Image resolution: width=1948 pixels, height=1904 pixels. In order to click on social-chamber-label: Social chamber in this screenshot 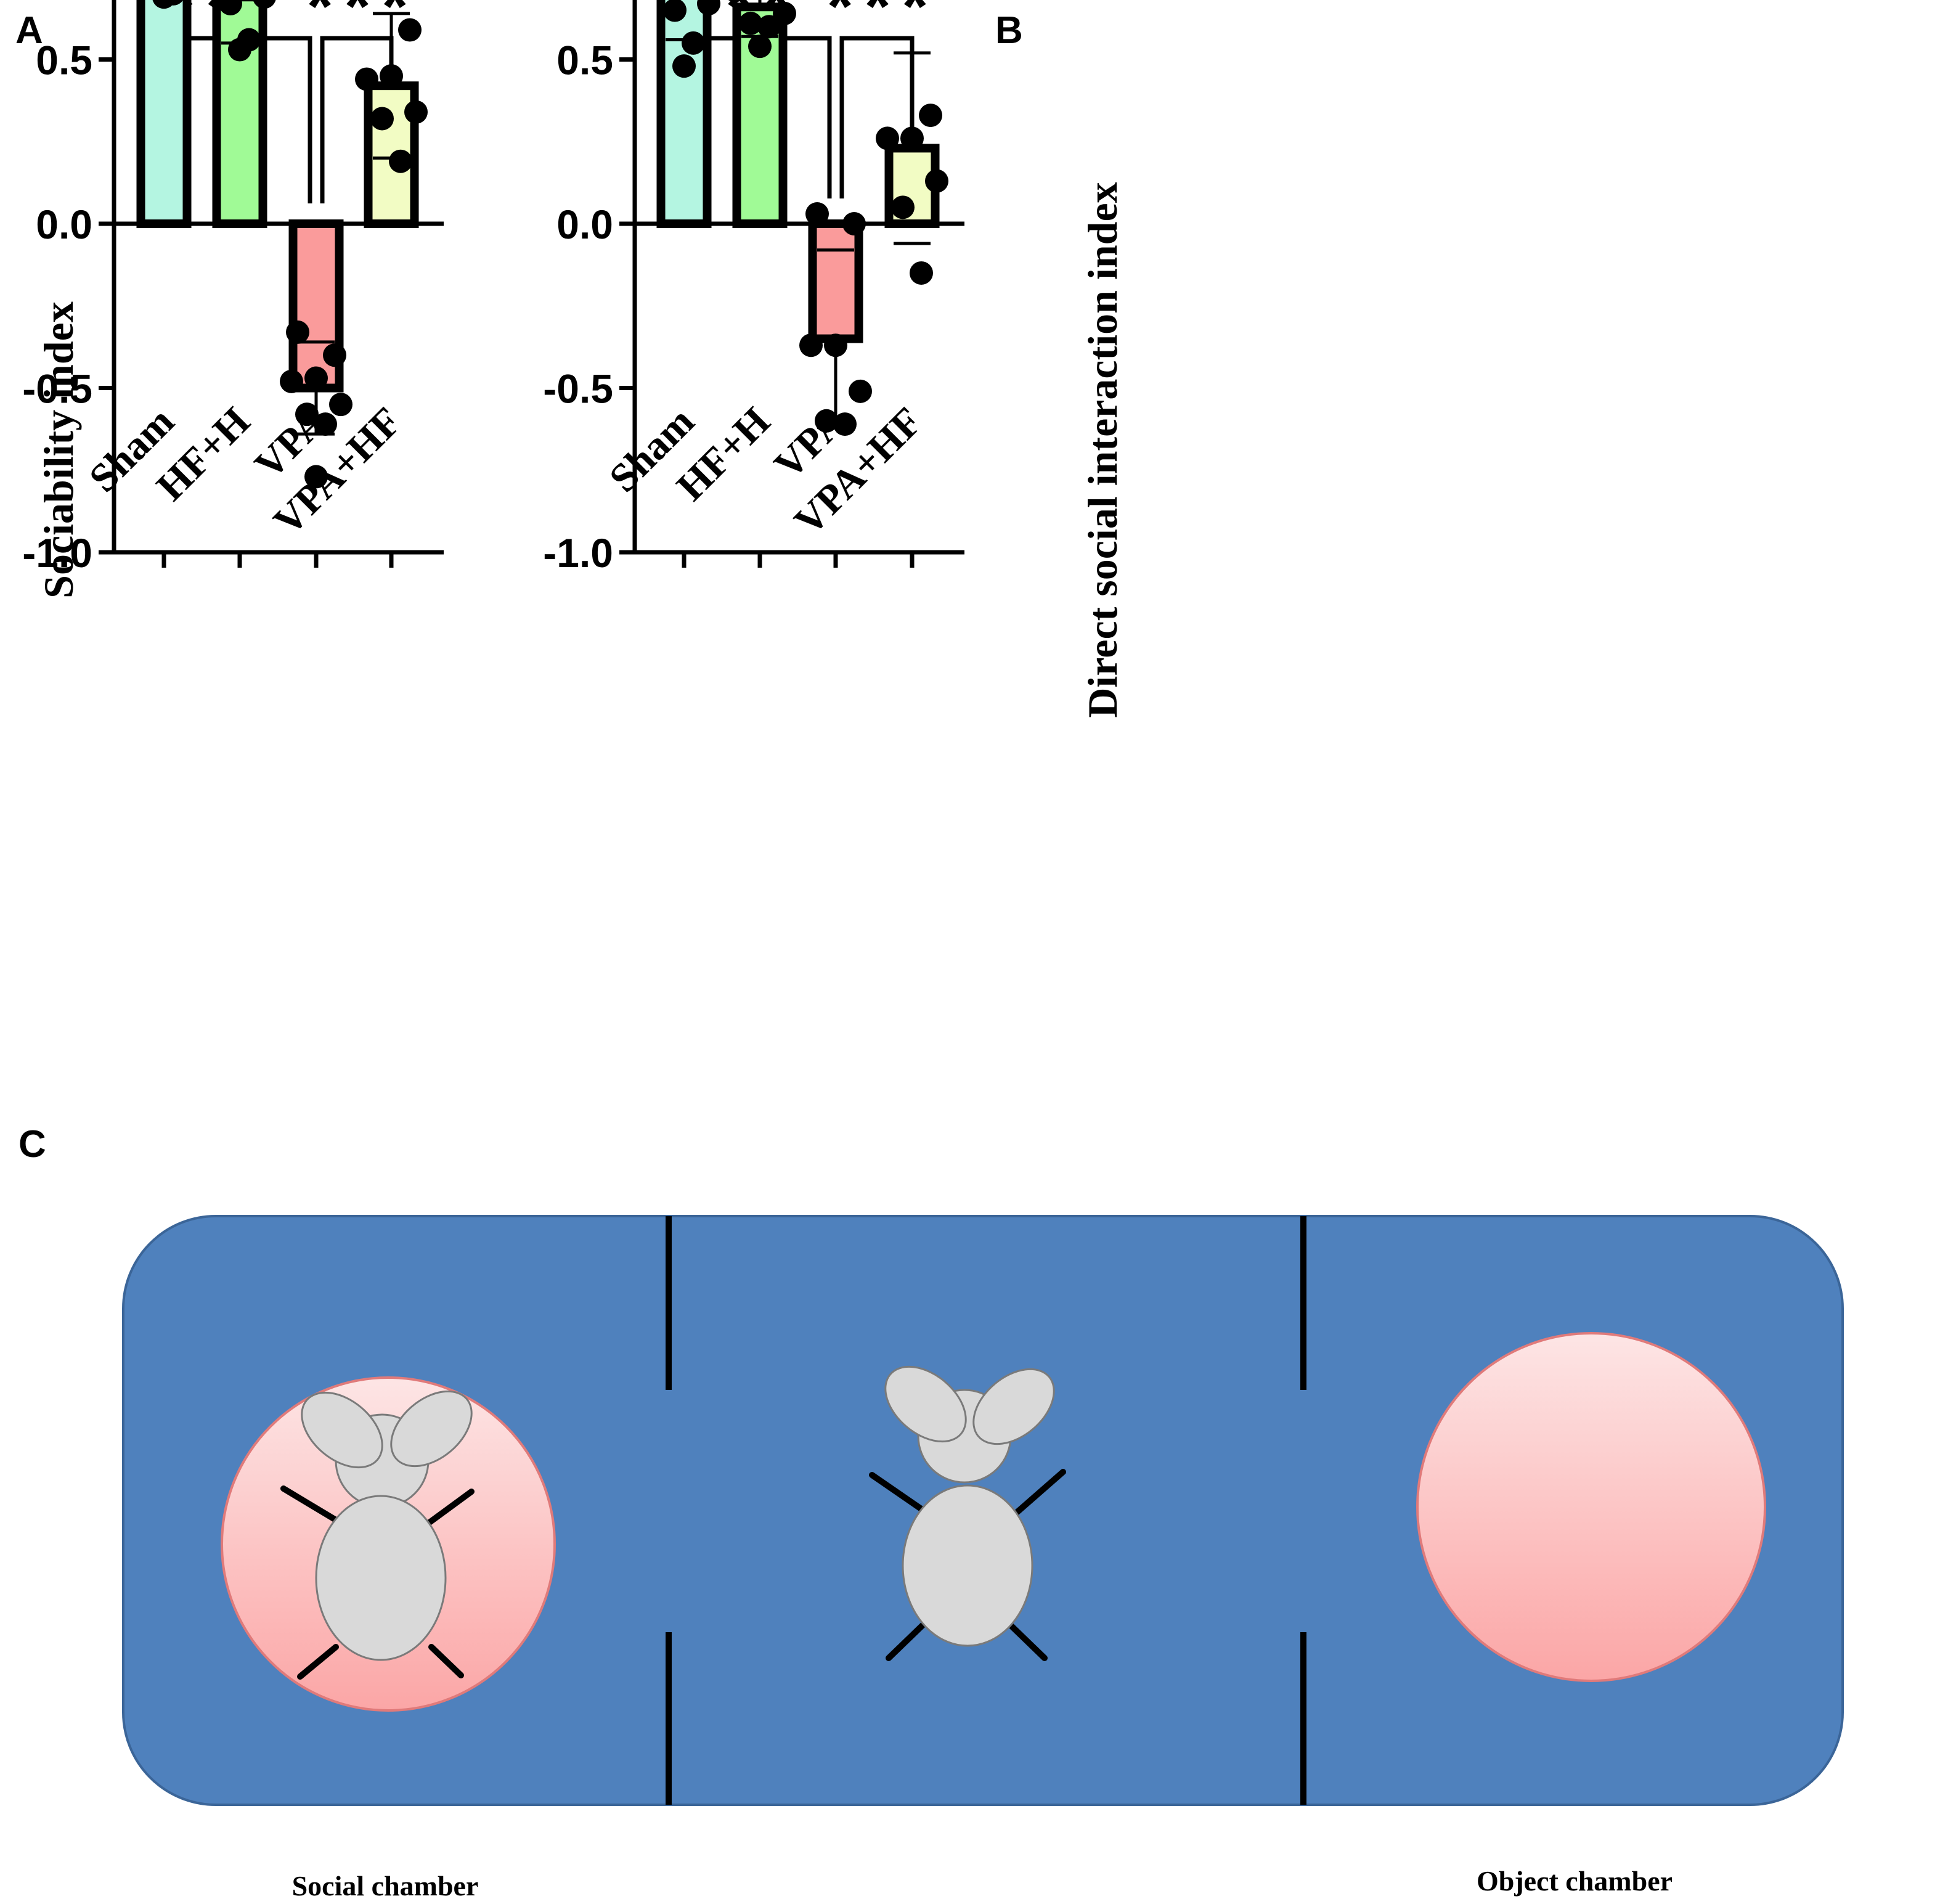, I will do `click(386, 1886)`.